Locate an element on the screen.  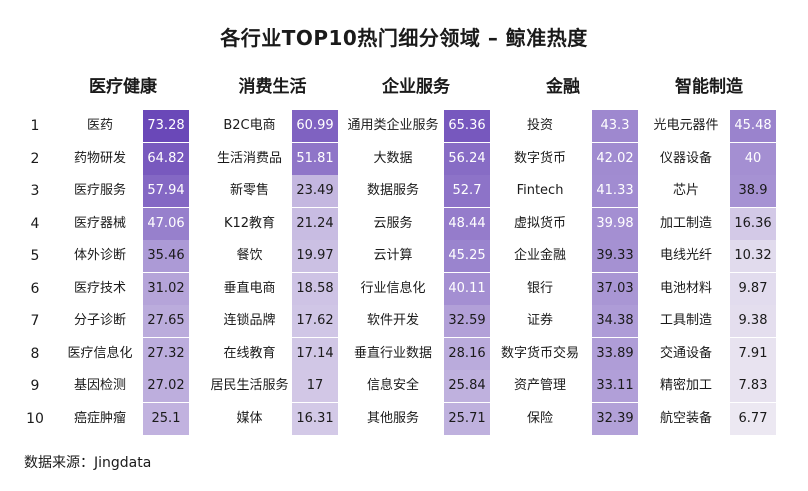
heat-value-cell: 40 is located at coordinates (753, 158).